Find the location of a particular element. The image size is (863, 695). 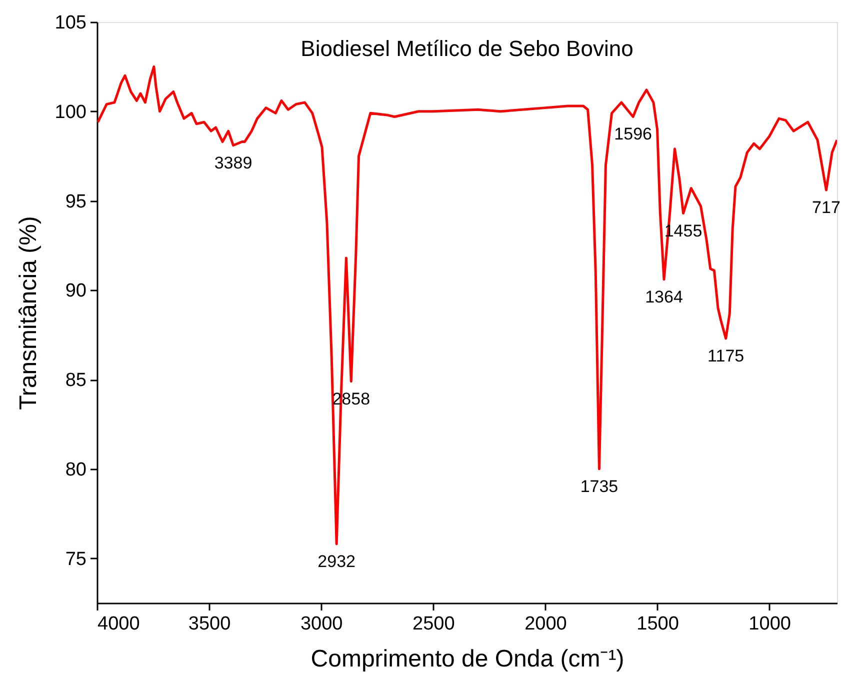

x-tick-label: 1500 is located at coordinates (657, 624).